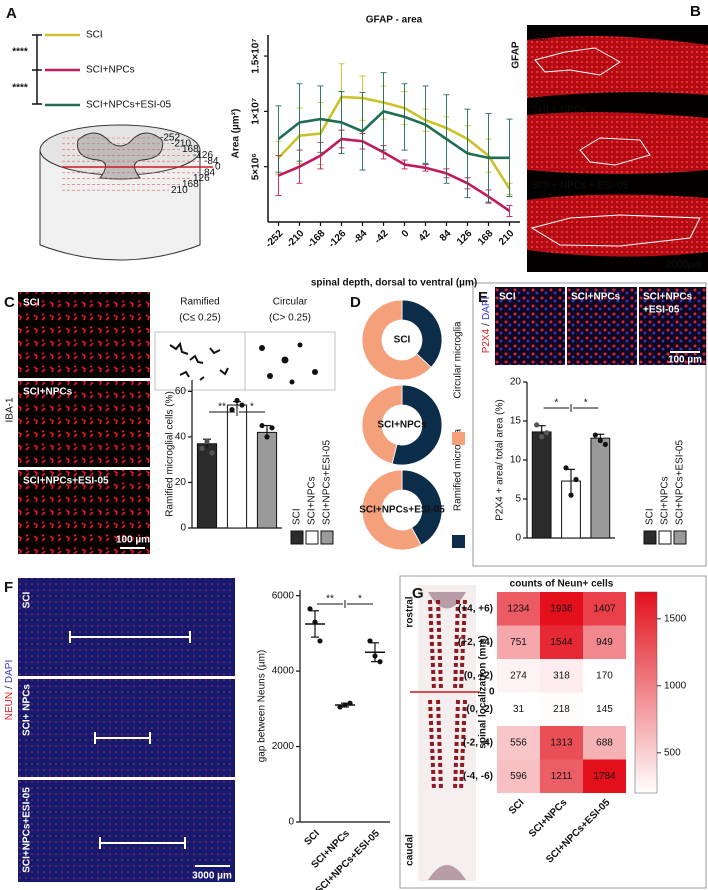  What do you see at coordinates (615, 147) in the screenshot?
I see `lesion-outline` at bounding box center [615, 147].